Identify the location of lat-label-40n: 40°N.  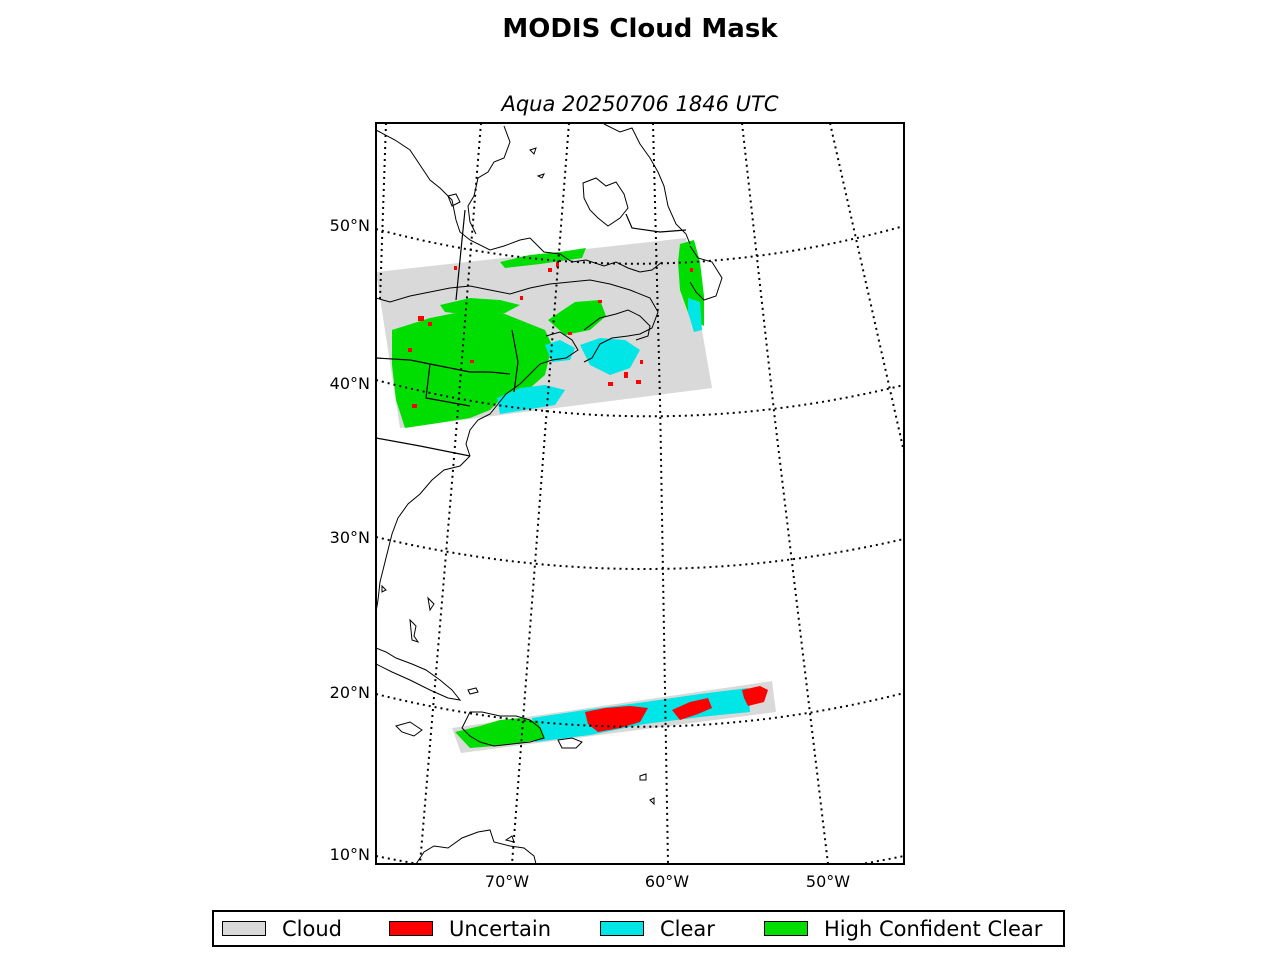
(349, 383).